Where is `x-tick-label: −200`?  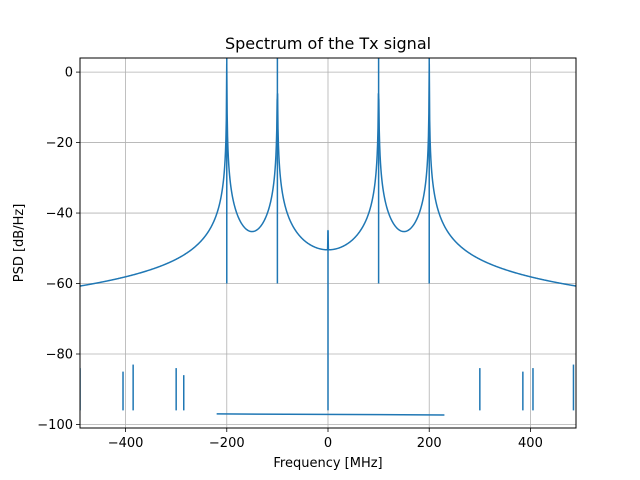 x-tick-label: −200 is located at coordinates (227, 443).